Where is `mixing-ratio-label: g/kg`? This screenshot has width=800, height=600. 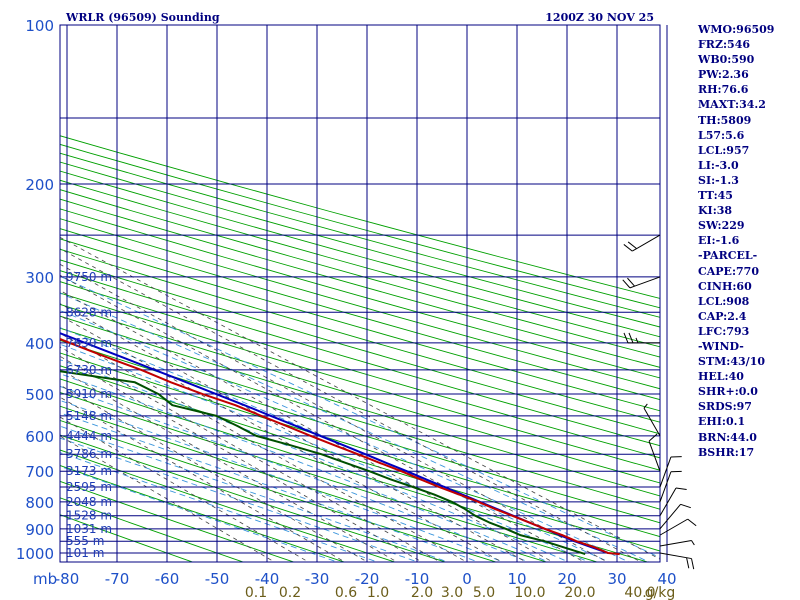
mixing-ratio-label: g/kg is located at coordinates (660, 592).